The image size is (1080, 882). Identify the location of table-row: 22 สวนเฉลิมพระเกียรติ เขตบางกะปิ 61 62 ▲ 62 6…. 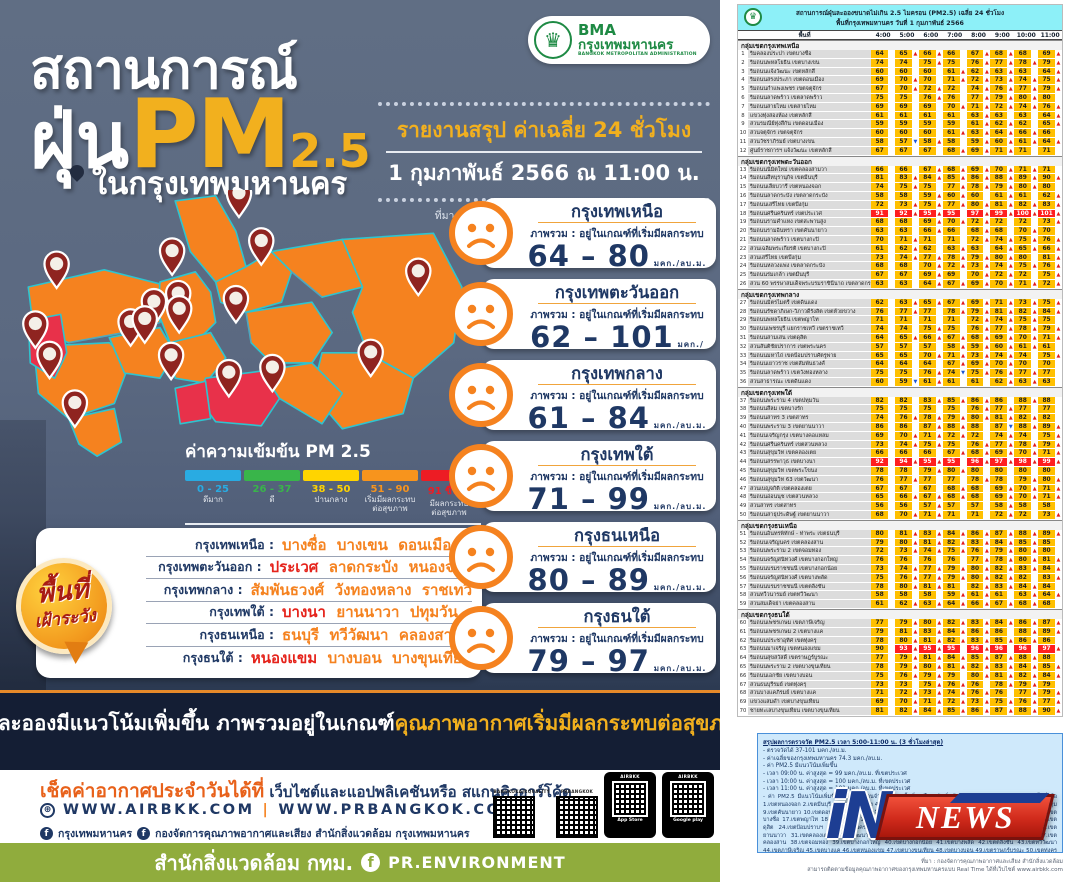
(900, 249).